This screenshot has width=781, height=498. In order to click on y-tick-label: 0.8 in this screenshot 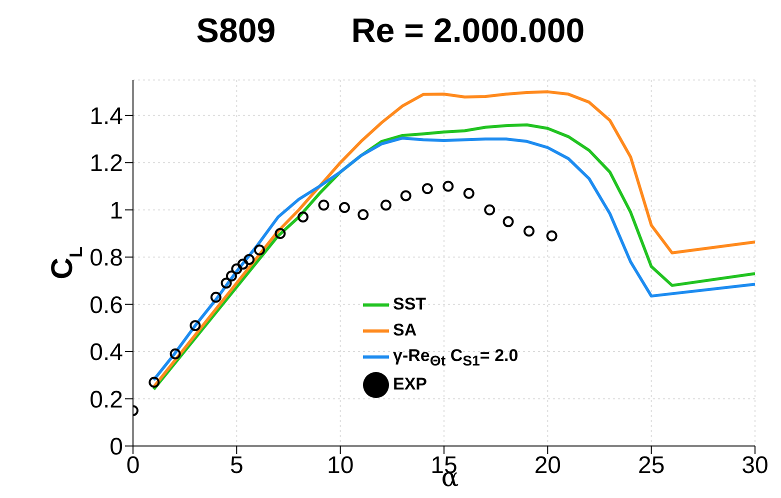, I will do `click(106, 258)`.